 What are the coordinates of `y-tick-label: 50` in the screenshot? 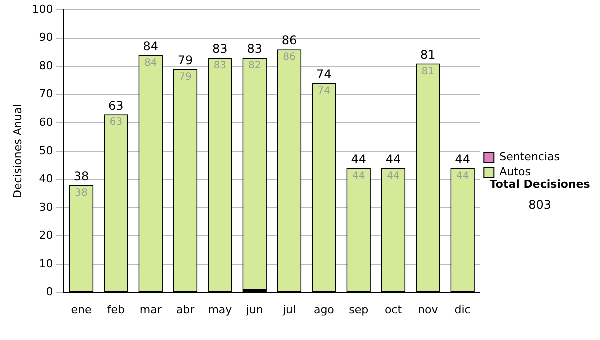 It's located at (46, 151).